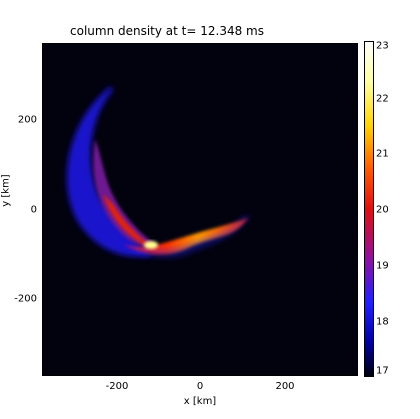 The image size is (420, 419). Describe the element at coordinates (130, 222) in the screenshot. I see `red-arc` at that location.